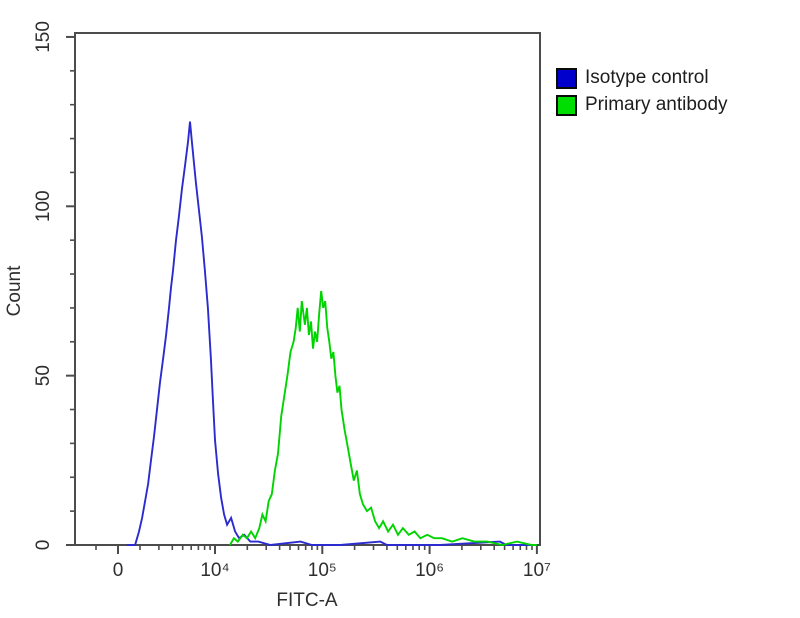 This screenshot has height=618, width=800. I want to click on x-tick-label: 10⁵, so click(322, 570).